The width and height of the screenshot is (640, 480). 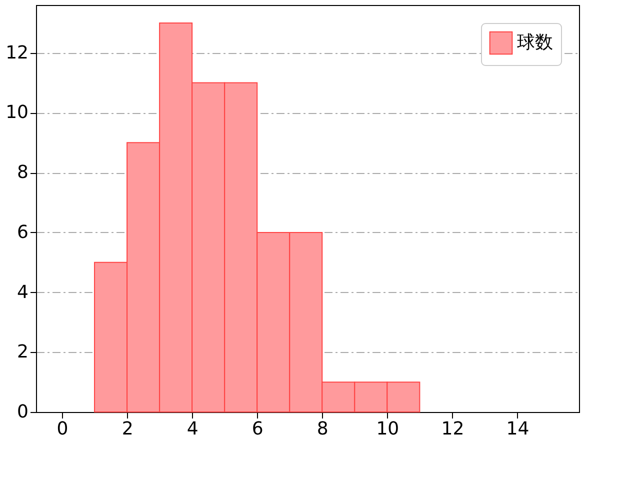 I want to click on y-tick-label: 4, so click(x=22, y=292).